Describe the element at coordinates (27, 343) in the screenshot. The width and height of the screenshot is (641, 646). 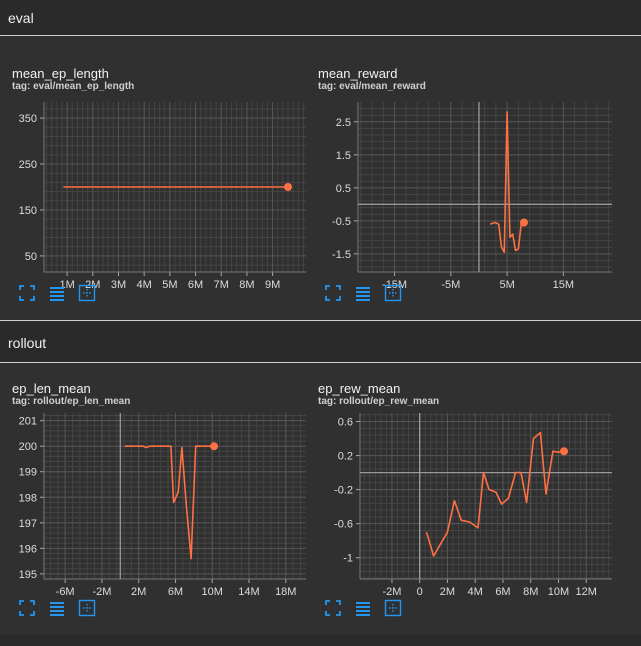
I see `section-title: rollout` at that location.